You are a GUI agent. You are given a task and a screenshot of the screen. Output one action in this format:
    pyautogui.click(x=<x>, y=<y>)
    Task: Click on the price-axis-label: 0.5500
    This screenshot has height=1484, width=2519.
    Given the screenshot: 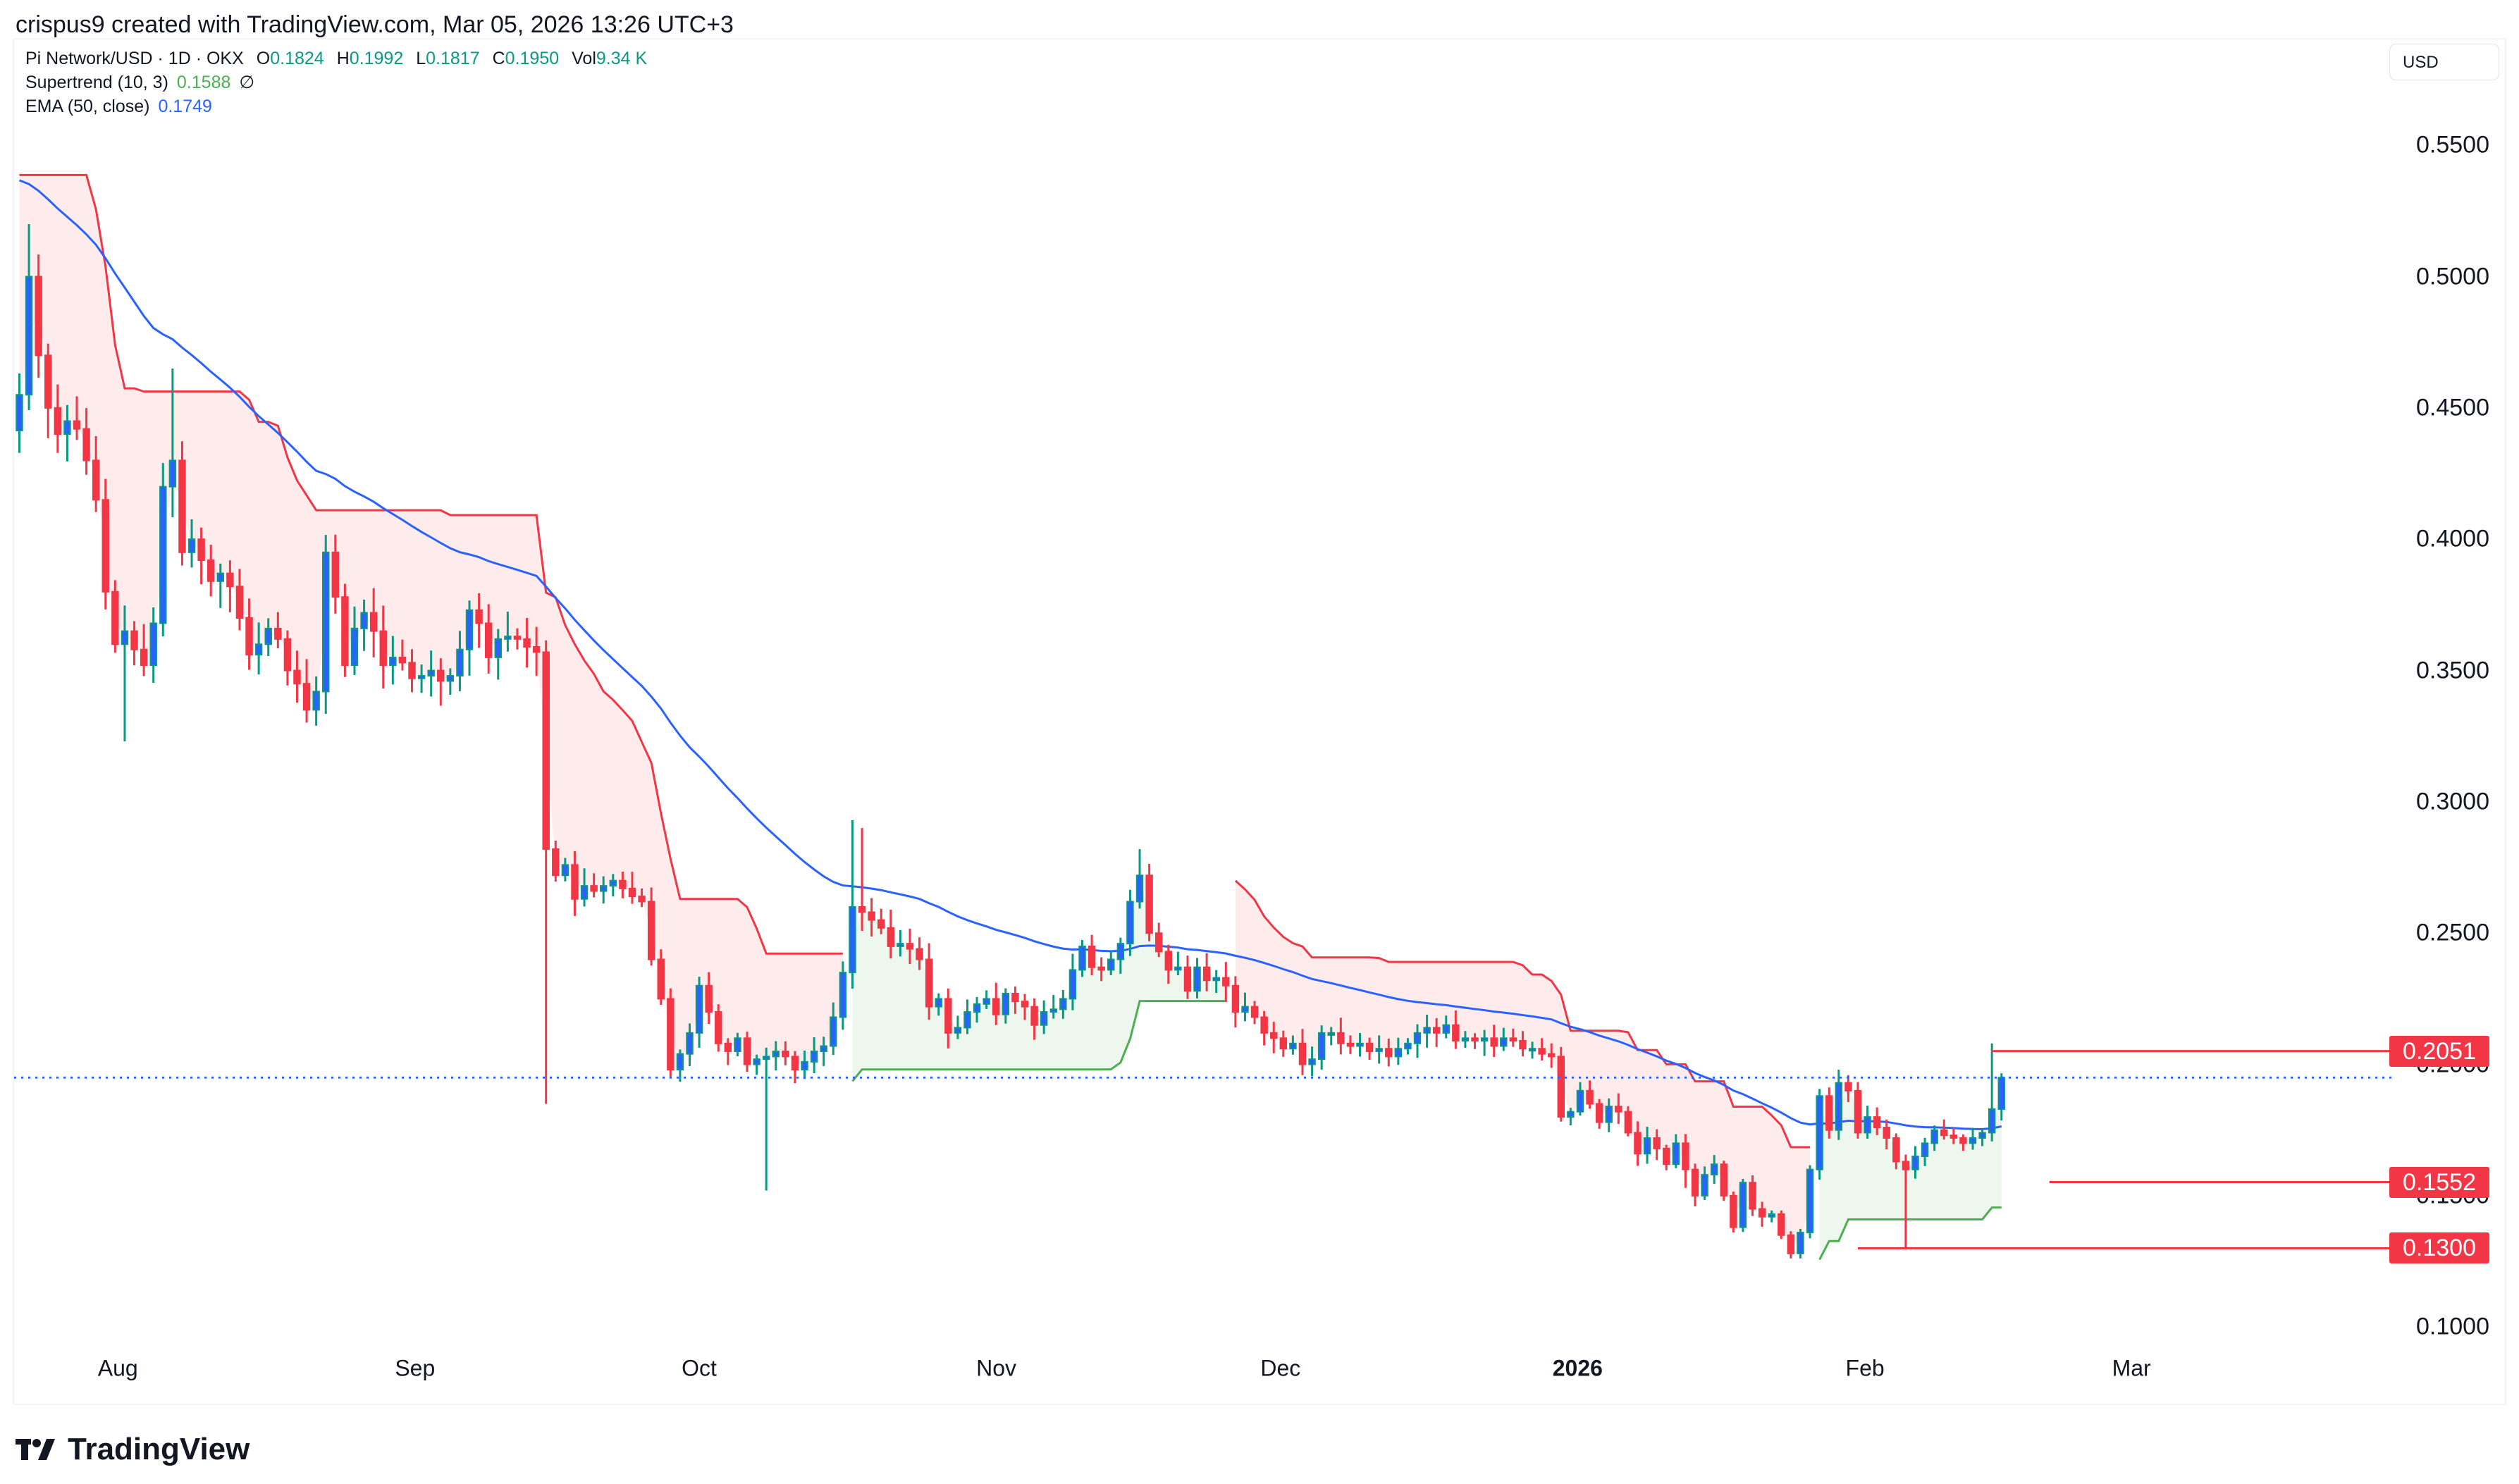 What is the action you would take?
    pyautogui.click(x=2452, y=145)
    